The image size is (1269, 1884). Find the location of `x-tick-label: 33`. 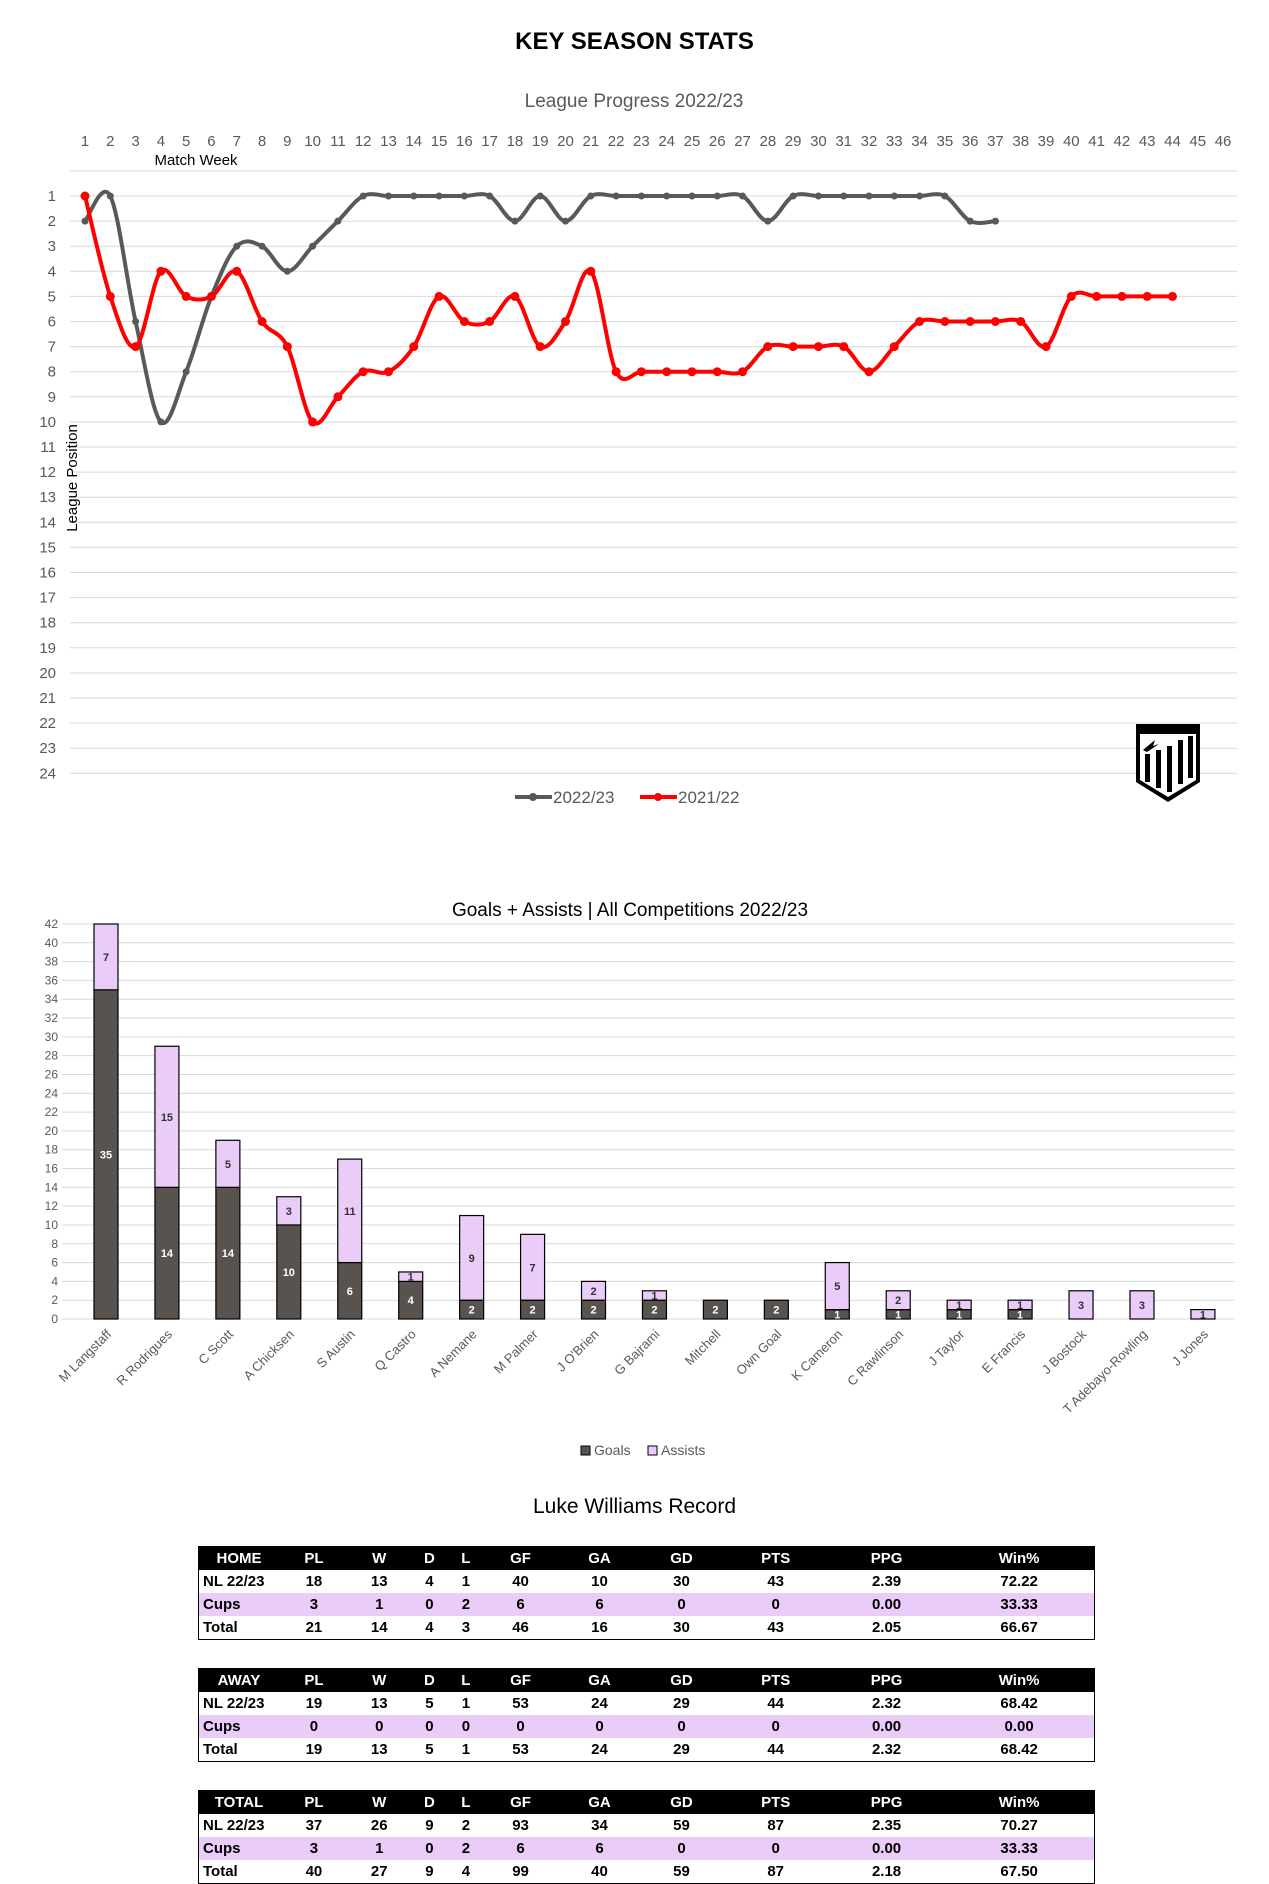

x-tick-label: 33 is located at coordinates (894, 141).